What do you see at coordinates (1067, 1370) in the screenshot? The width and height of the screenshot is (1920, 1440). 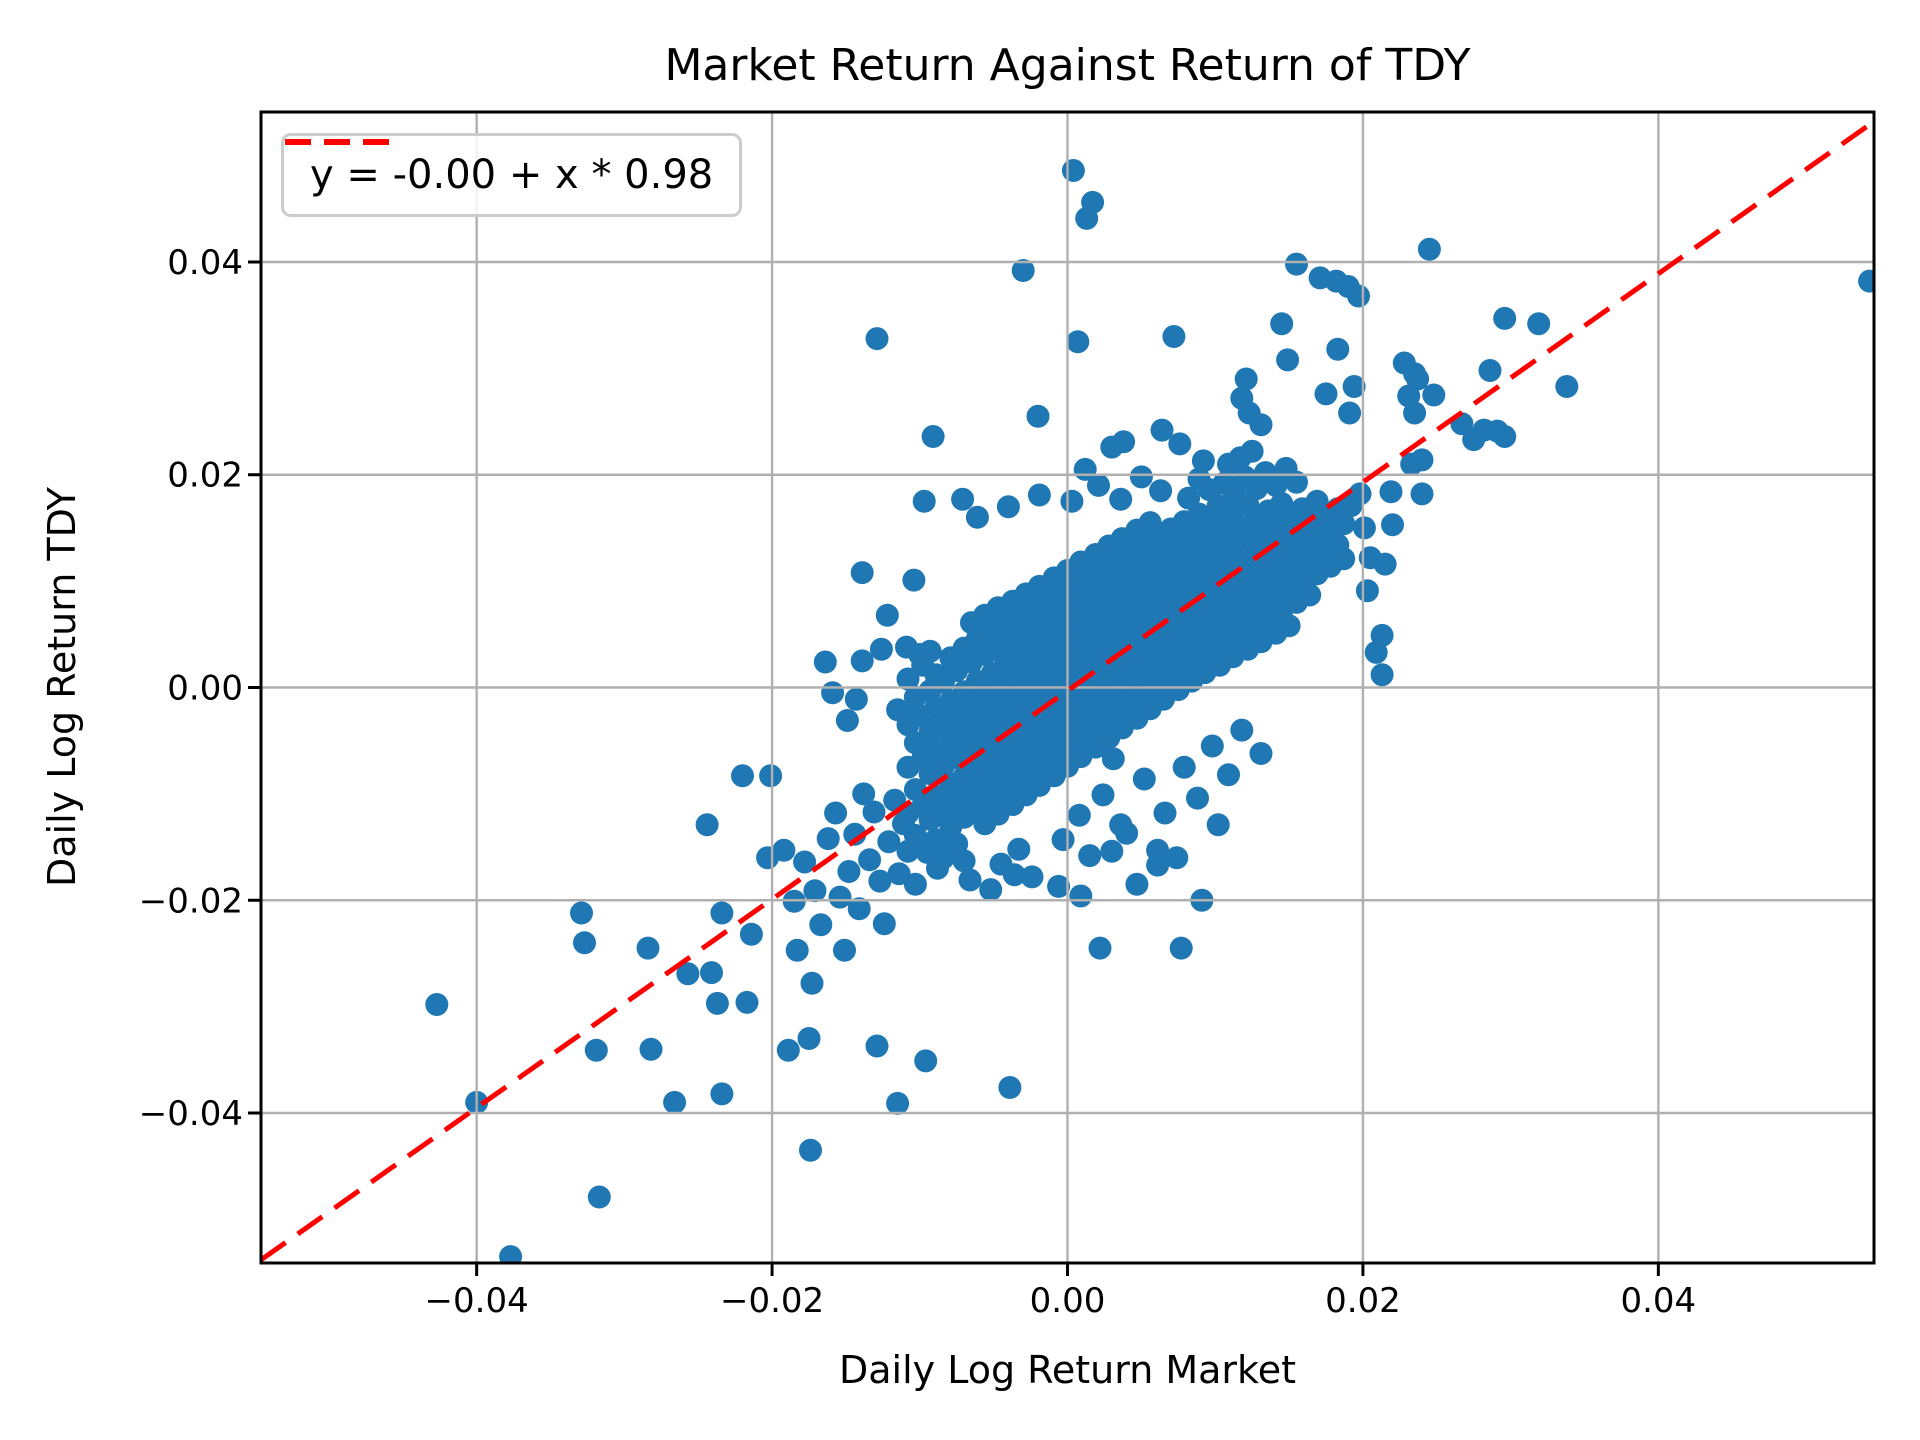 I see `x-axis-label: Daily Log Return Market` at bounding box center [1067, 1370].